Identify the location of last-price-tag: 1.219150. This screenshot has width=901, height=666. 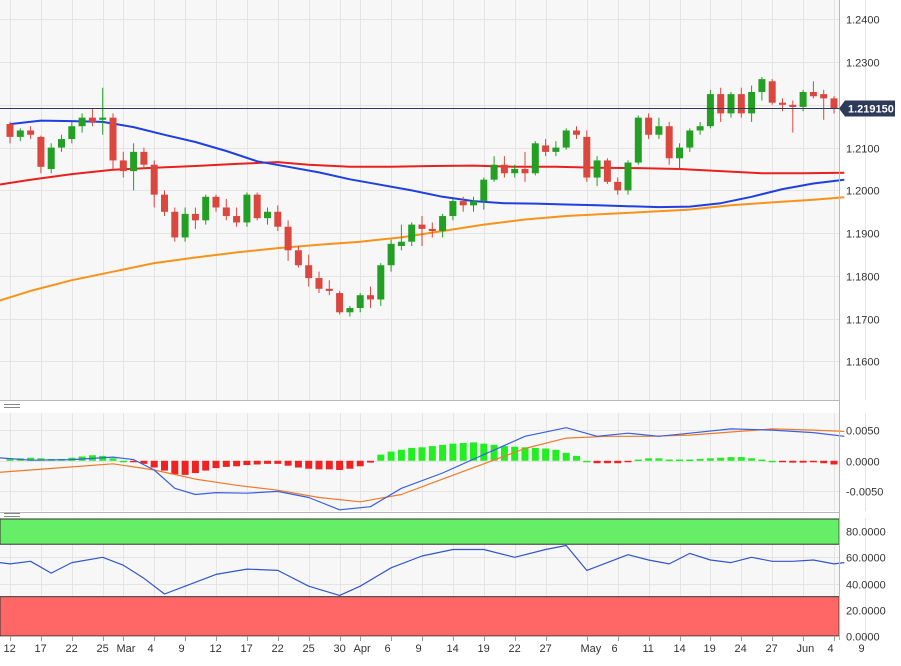
(867, 108).